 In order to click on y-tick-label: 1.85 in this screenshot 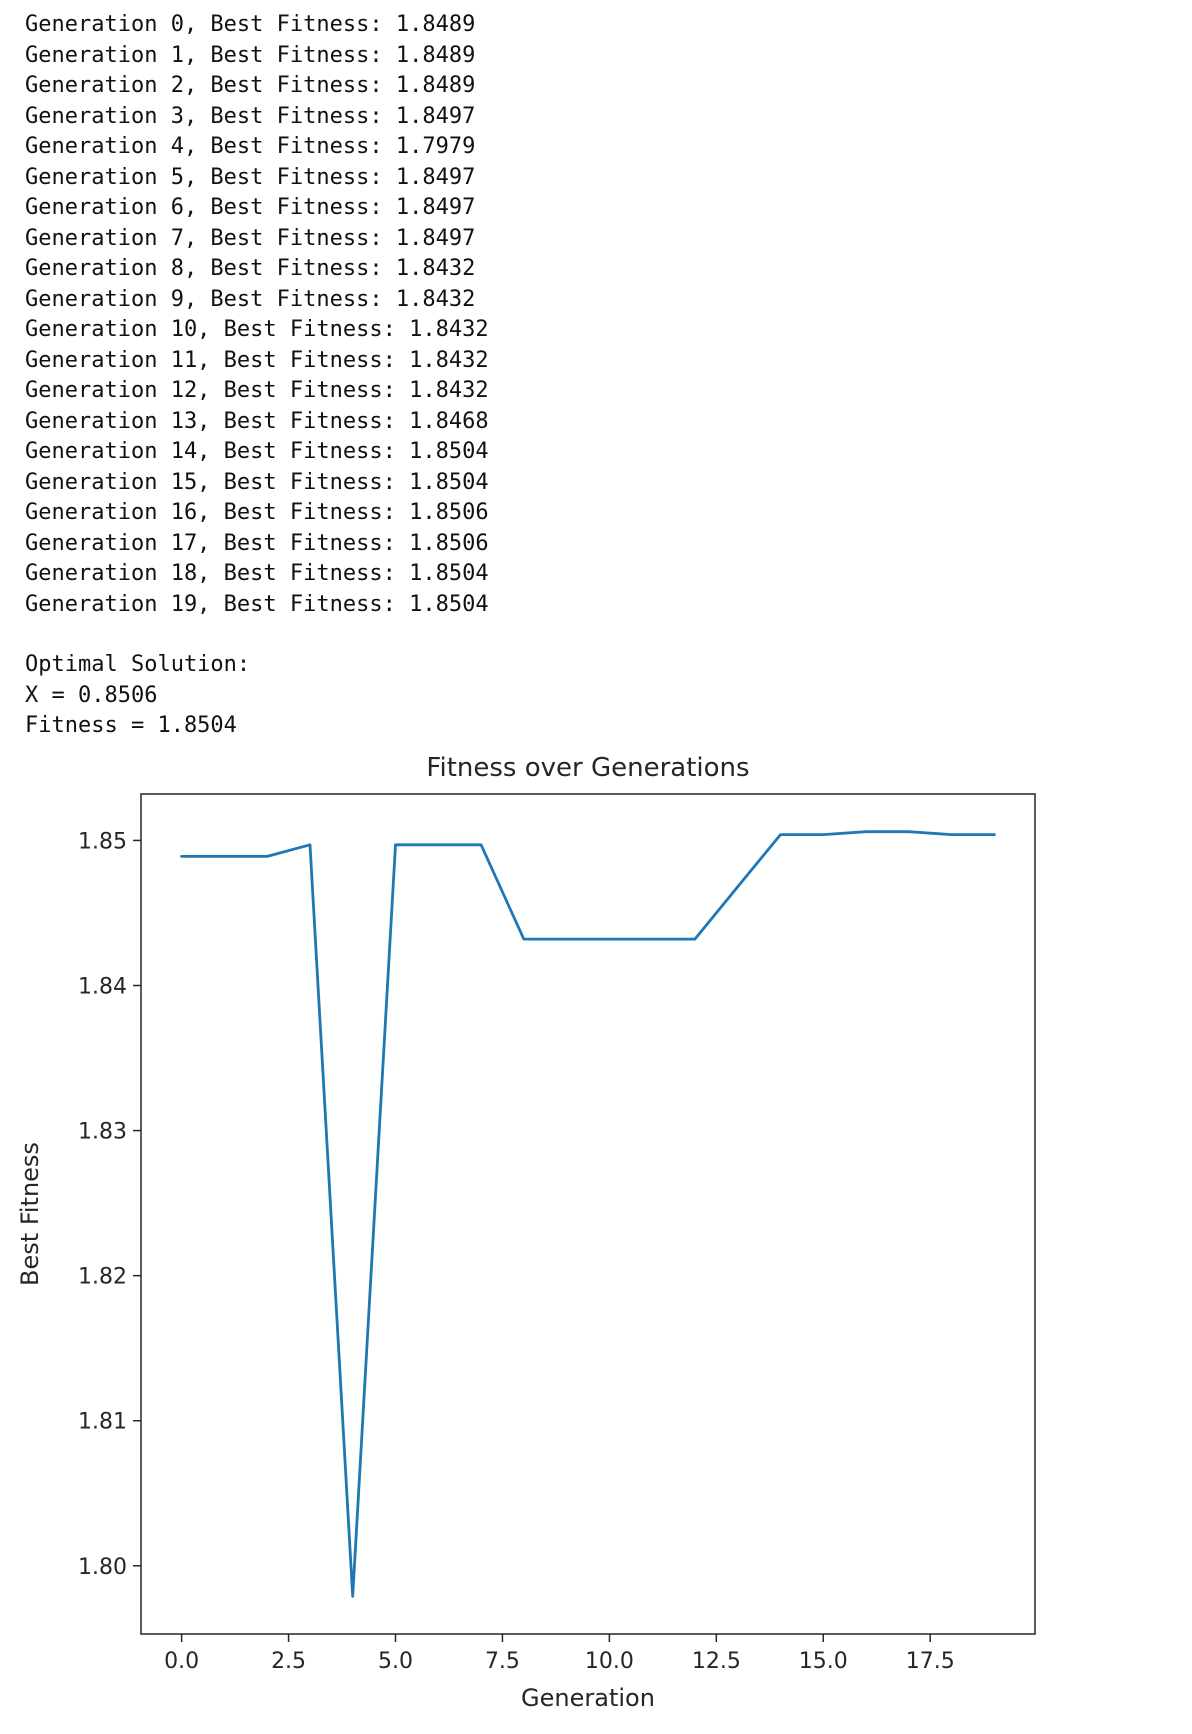, I will do `click(102, 841)`.